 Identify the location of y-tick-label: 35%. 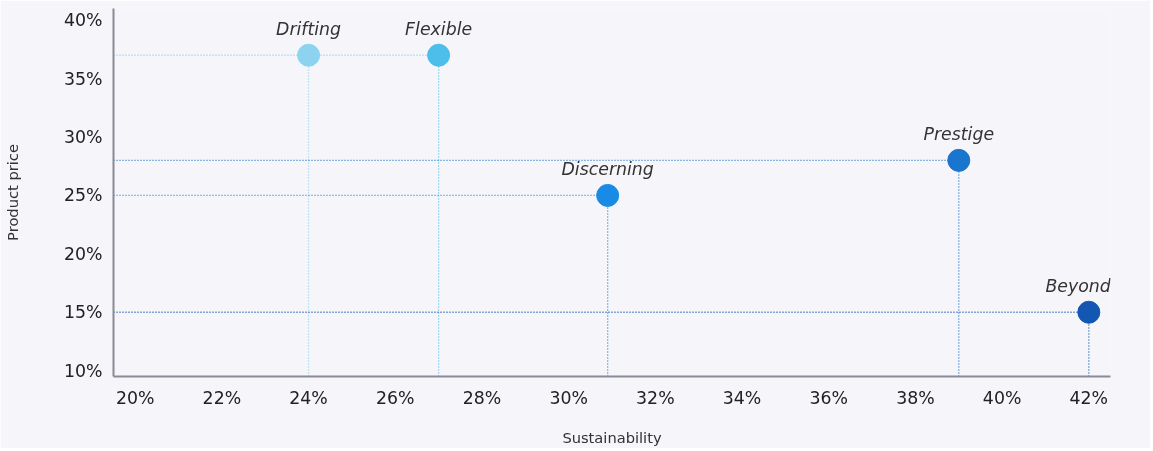
(83, 78).